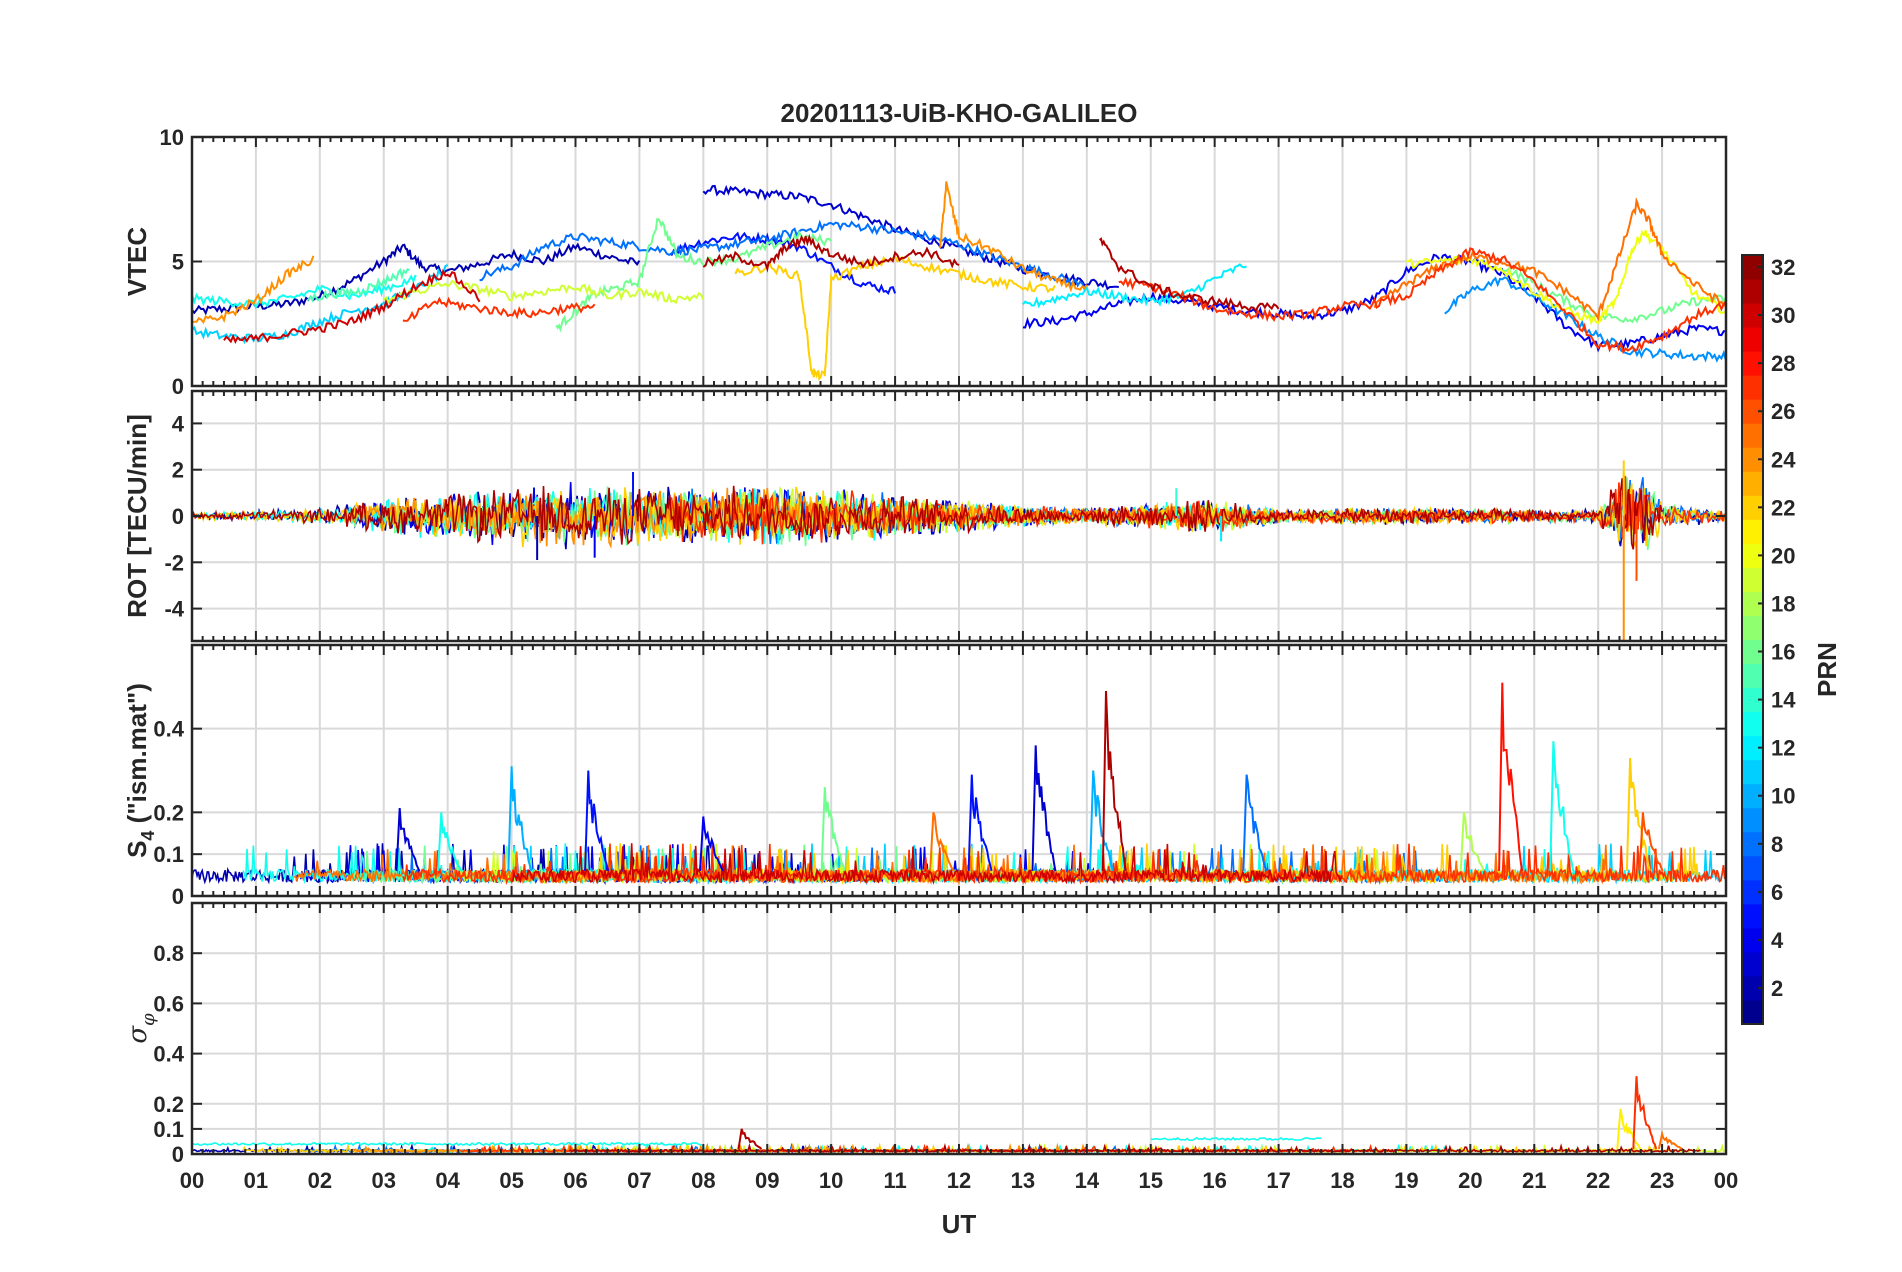 Image resolution: width=1902 pixels, height=1272 pixels. Describe the element at coordinates (137, 262) in the screenshot. I see `y-axis-label: VTEC` at that location.